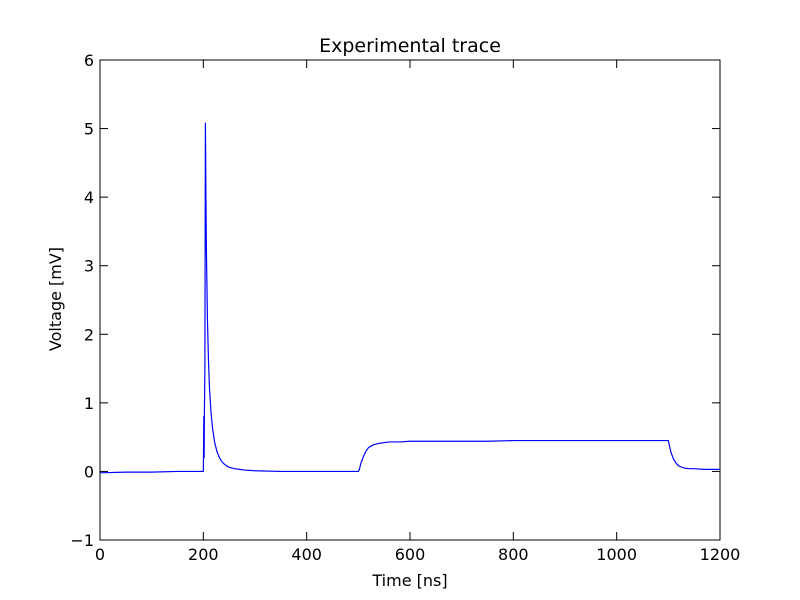  What do you see at coordinates (513, 554) in the screenshot?
I see `x-tick-label: 800` at bounding box center [513, 554].